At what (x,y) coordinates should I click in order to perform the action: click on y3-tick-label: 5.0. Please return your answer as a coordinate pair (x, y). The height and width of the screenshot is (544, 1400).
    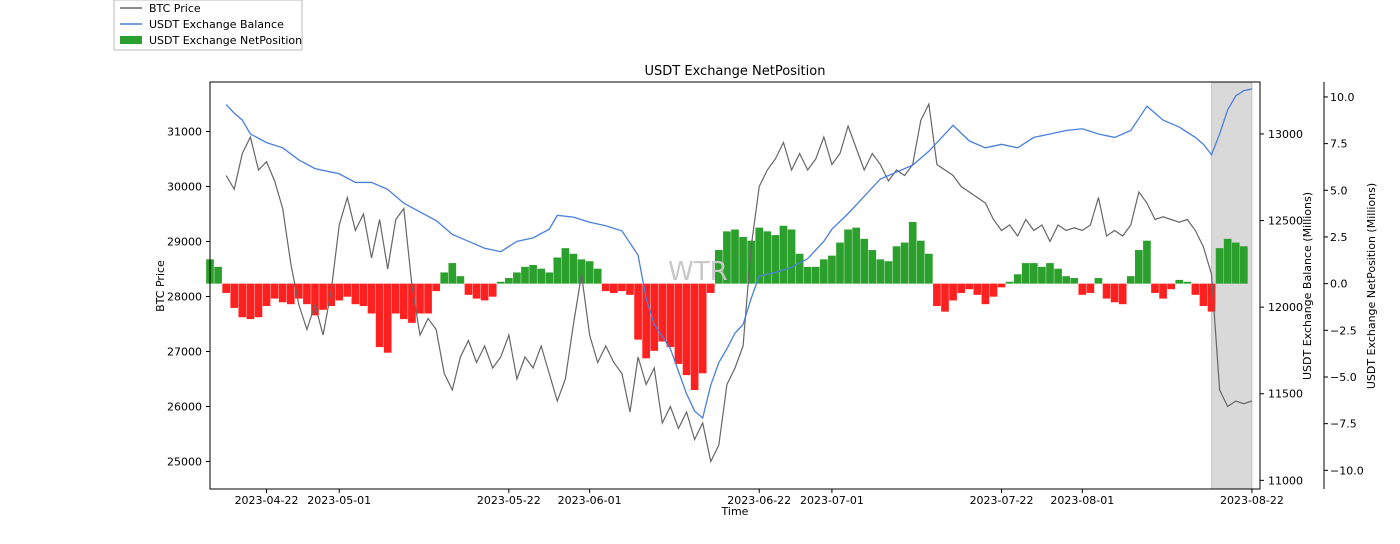
    Looking at the image, I should click on (1339, 190).